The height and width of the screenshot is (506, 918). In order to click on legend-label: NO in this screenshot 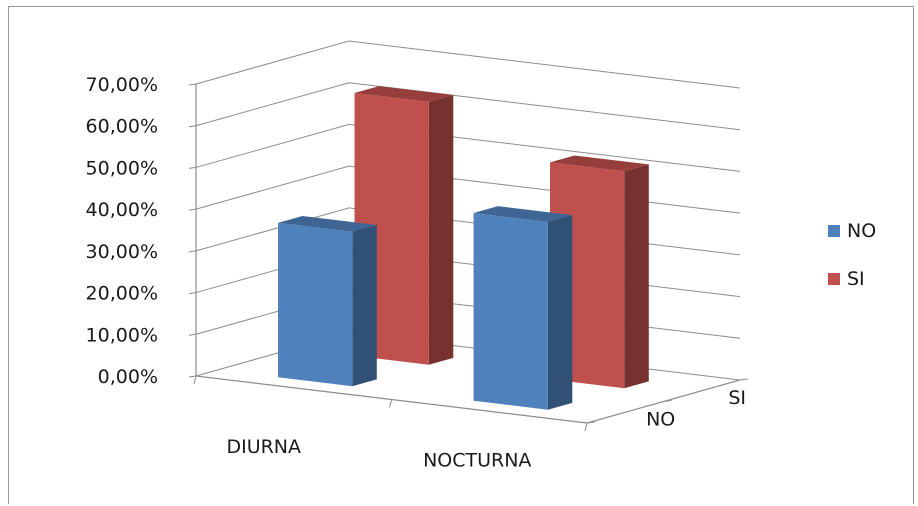, I will do `click(861, 231)`.